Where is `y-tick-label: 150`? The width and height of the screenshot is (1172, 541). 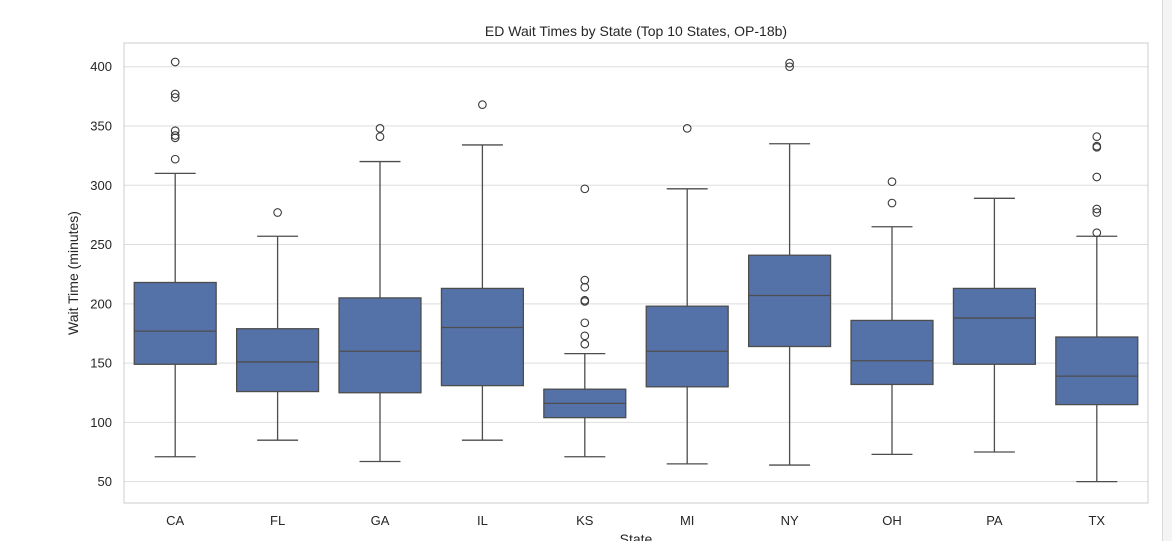
y-tick-label: 150 is located at coordinates (101, 363).